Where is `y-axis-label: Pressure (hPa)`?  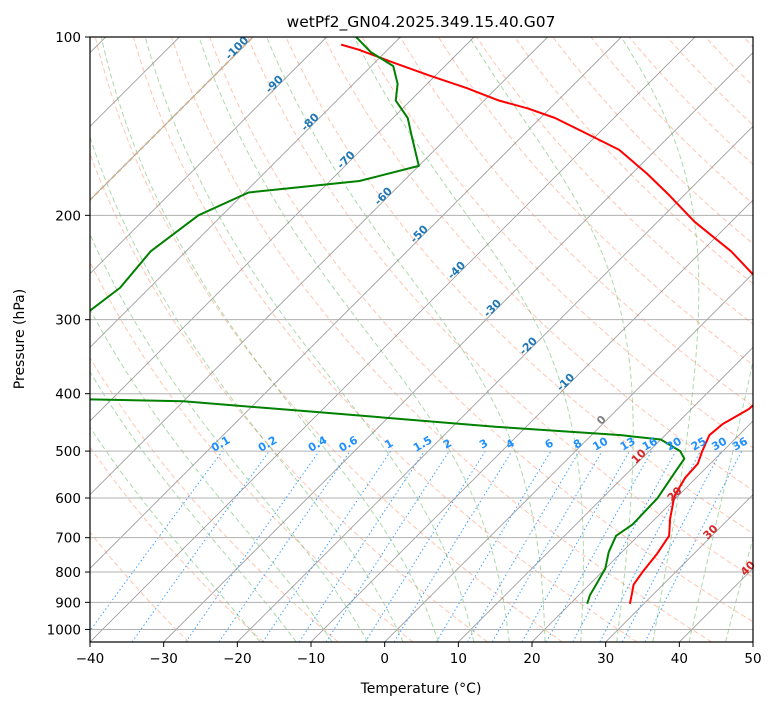
y-axis-label: Pressure (hPa) is located at coordinates (20, 339).